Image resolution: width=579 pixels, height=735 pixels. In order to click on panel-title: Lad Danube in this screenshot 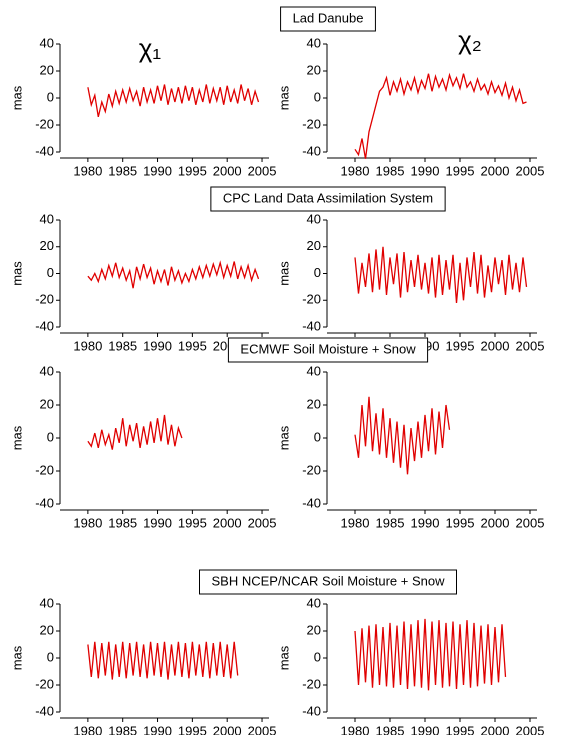, I will do `click(328, 17)`.